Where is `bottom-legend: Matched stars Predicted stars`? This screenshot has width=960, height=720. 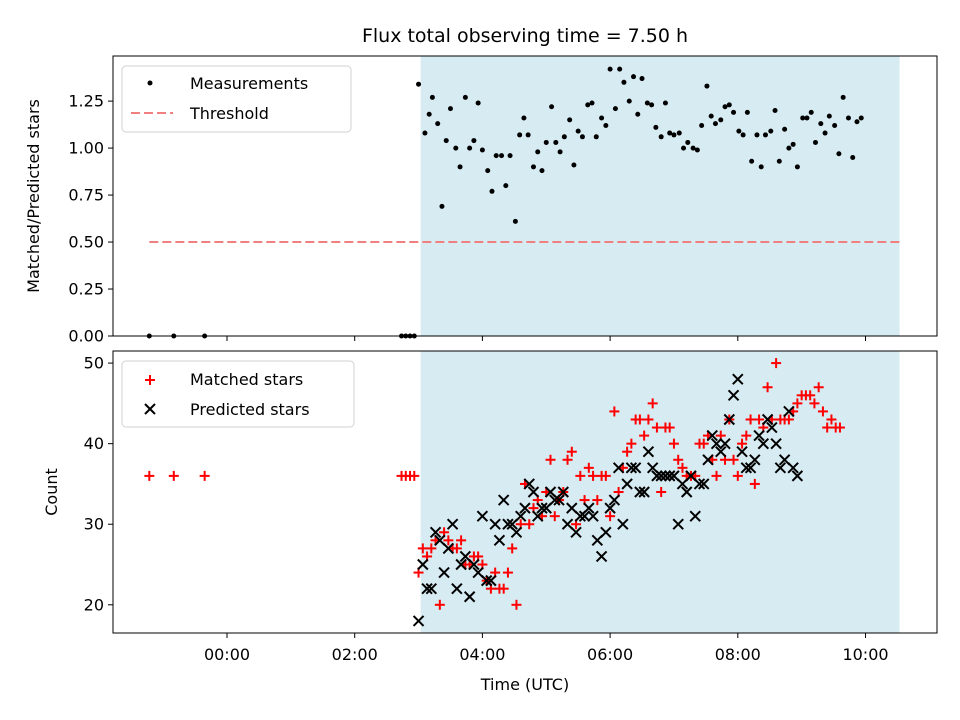
bottom-legend: Matched stars Predicted stars is located at coordinates (238, 394).